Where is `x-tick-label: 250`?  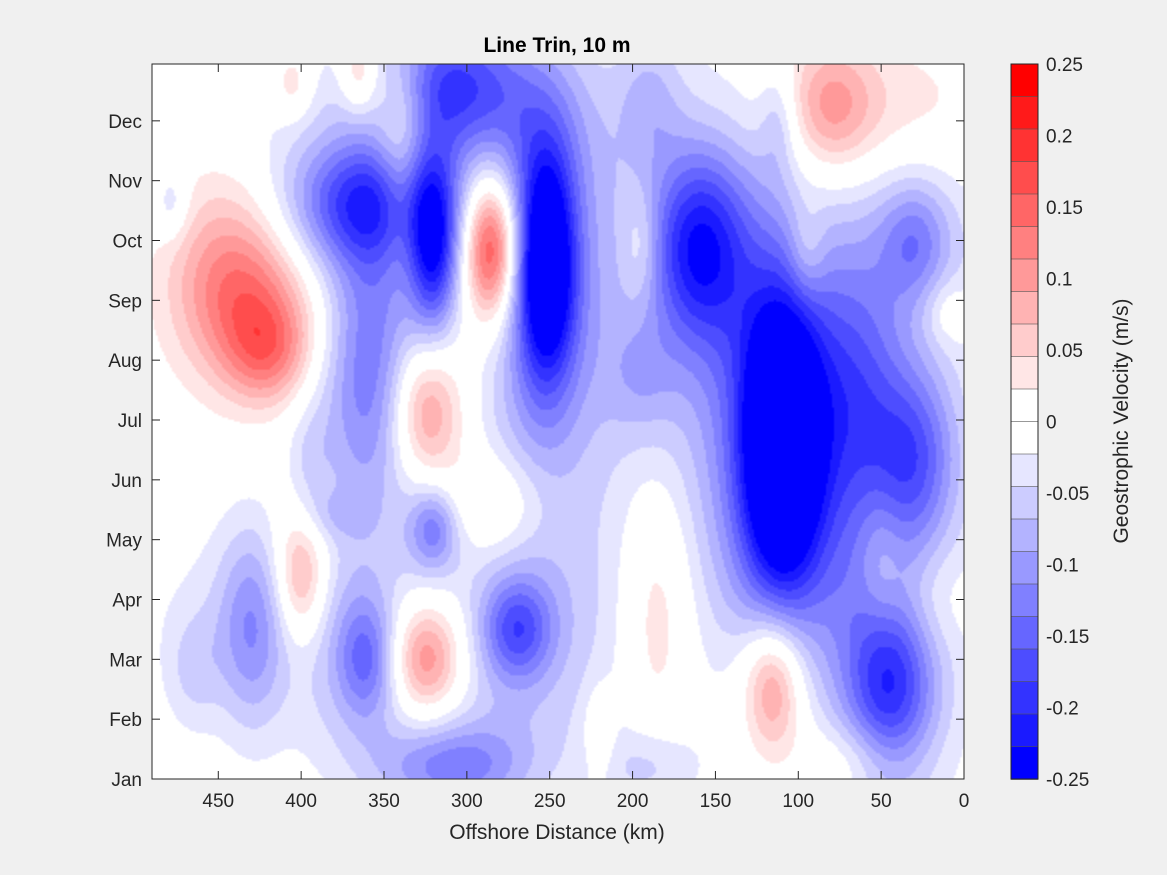
x-tick-label: 250 is located at coordinates (550, 801).